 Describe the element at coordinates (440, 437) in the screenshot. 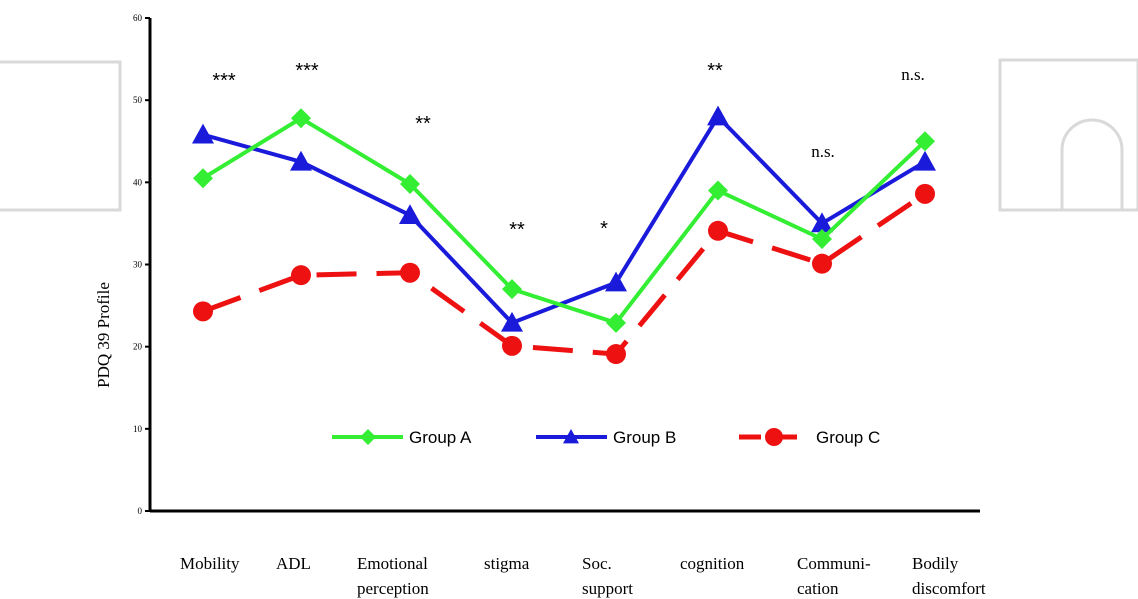

I see `legend-label: Group A` at that location.